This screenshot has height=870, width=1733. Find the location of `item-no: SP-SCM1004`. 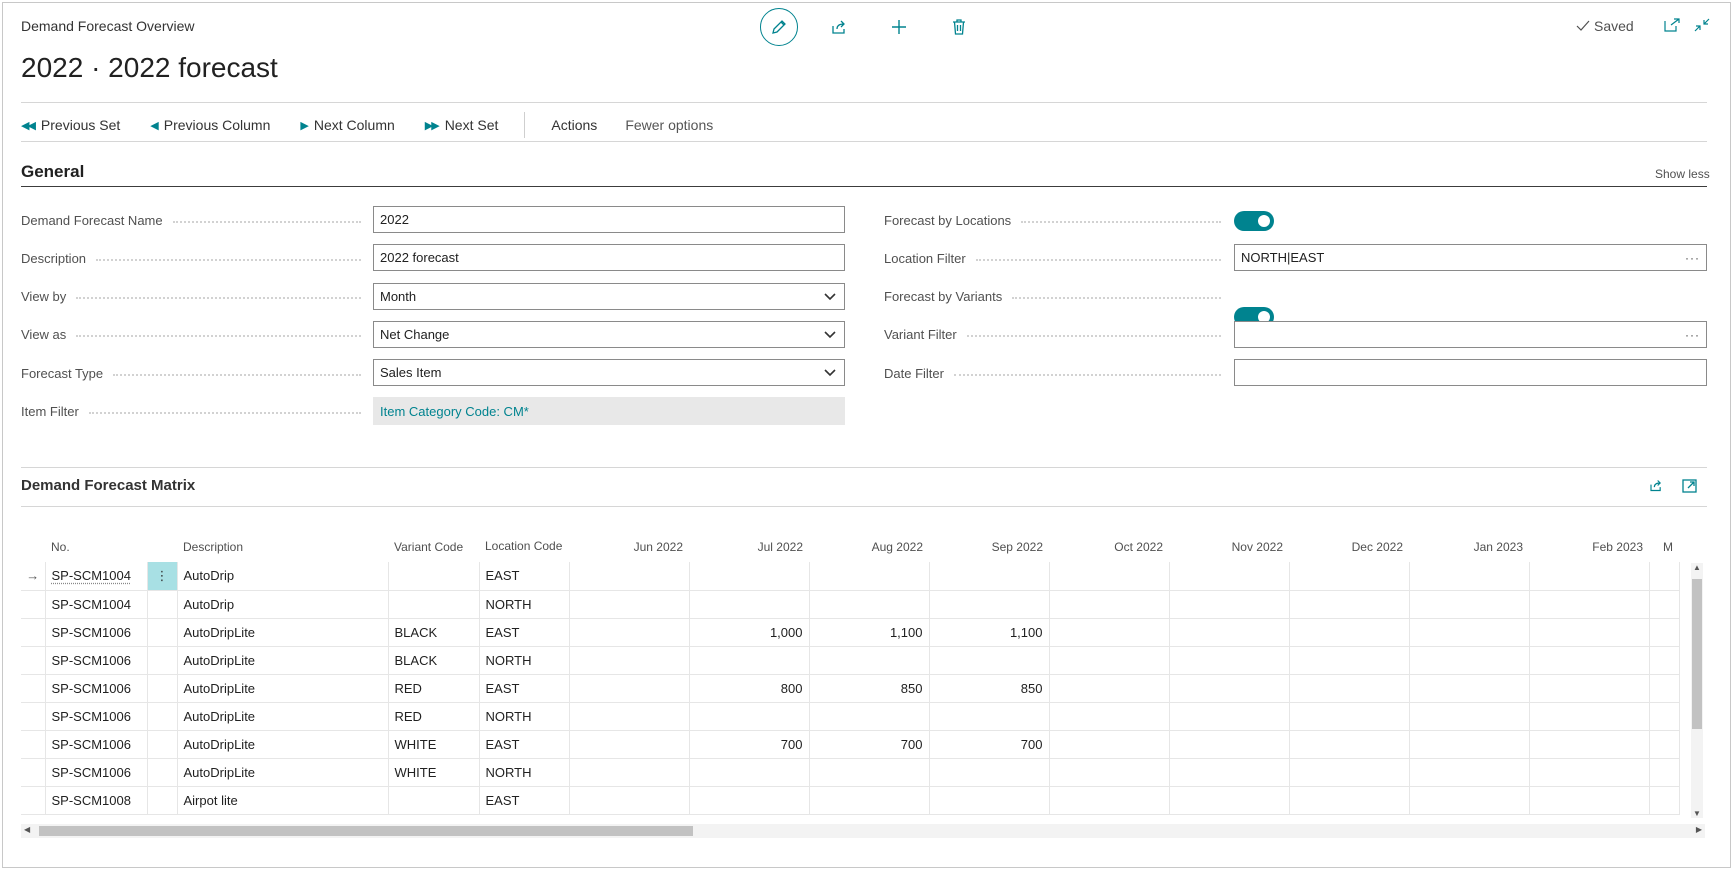

item-no: SP-SCM1004 is located at coordinates (91, 576).